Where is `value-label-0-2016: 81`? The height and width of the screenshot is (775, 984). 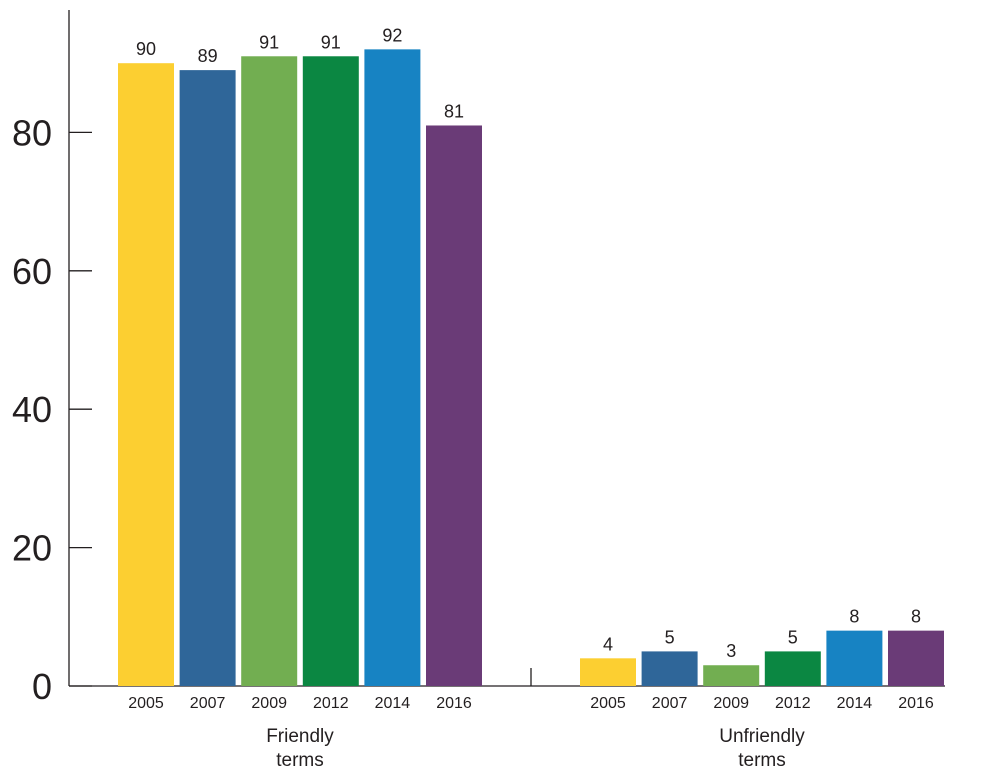
value-label-0-2016: 81 is located at coordinates (454, 111).